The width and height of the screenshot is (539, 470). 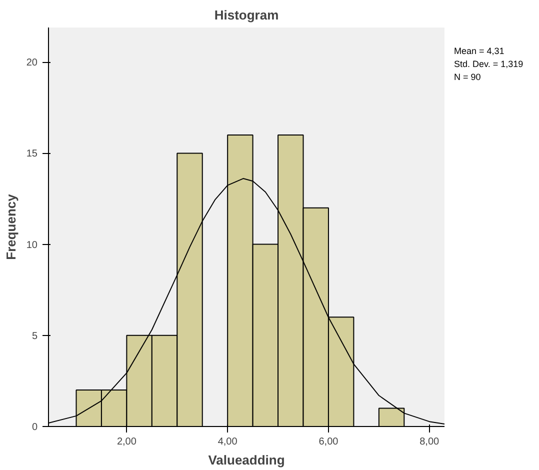 I want to click on x-tick-label: 6,00, so click(x=328, y=442).